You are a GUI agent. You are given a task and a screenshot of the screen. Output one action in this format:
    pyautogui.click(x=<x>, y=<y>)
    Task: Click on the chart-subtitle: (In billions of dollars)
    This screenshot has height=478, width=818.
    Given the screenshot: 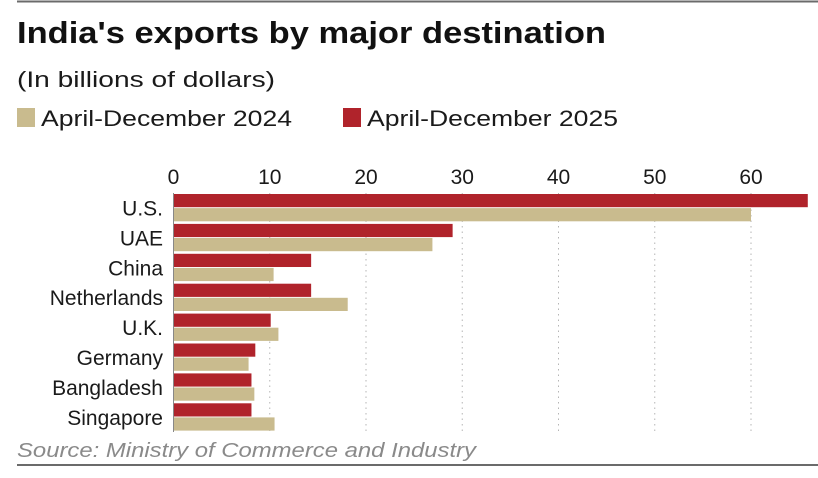 What is the action you would take?
    pyautogui.click(x=146, y=79)
    